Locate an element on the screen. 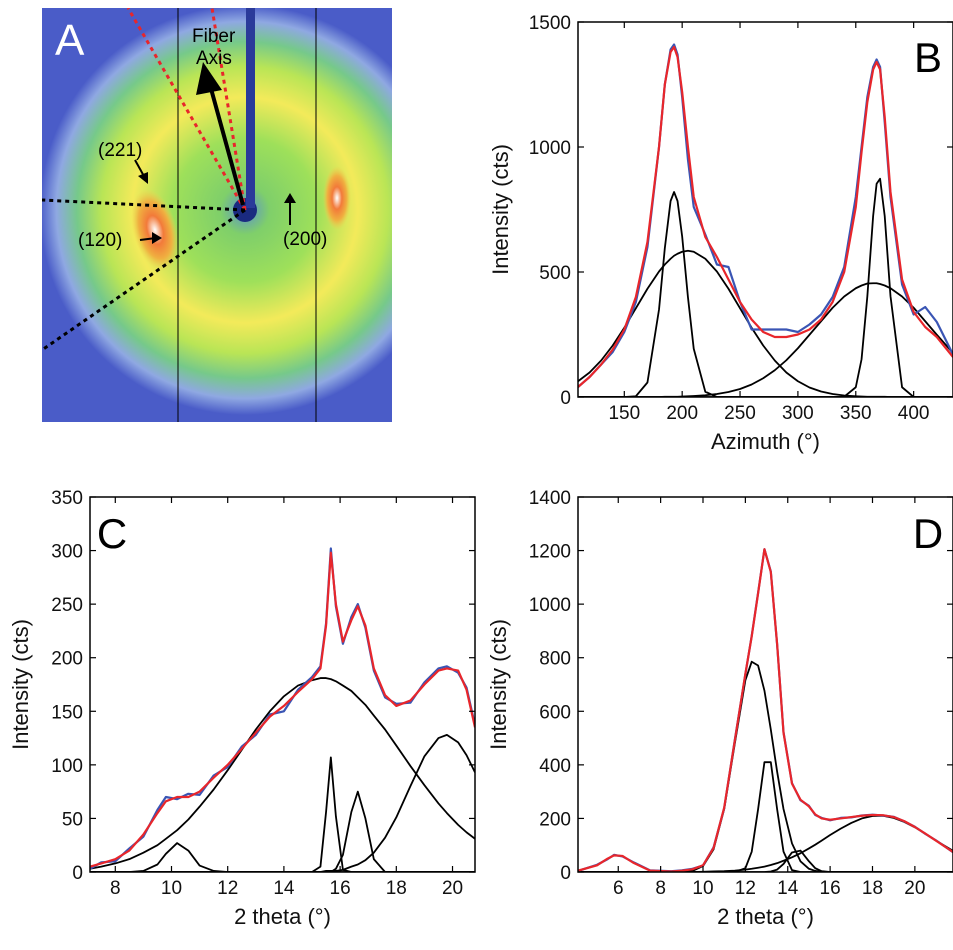 The width and height of the screenshot is (953, 950). x-tick-label: 6 is located at coordinates (618, 888).